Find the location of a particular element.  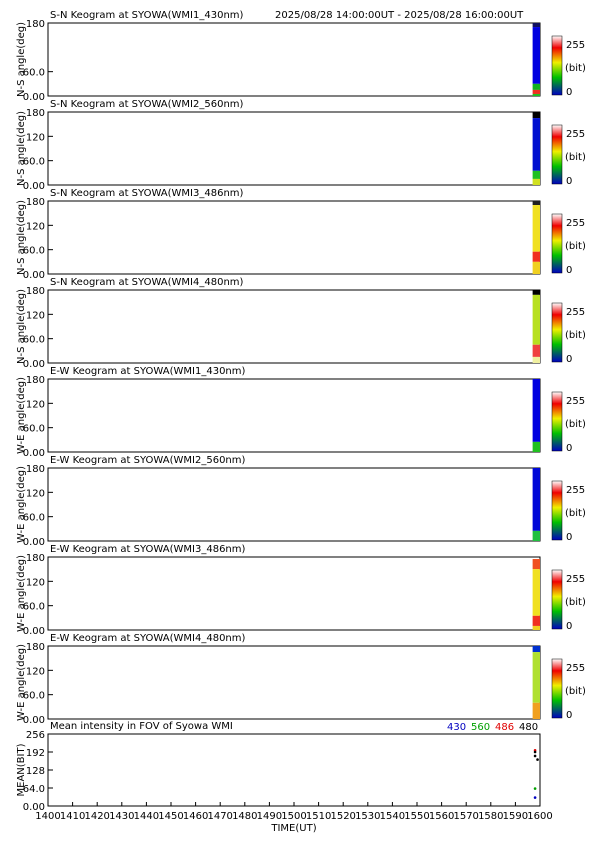

x-tick-label: 1430 is located at coordinates (121, 816).